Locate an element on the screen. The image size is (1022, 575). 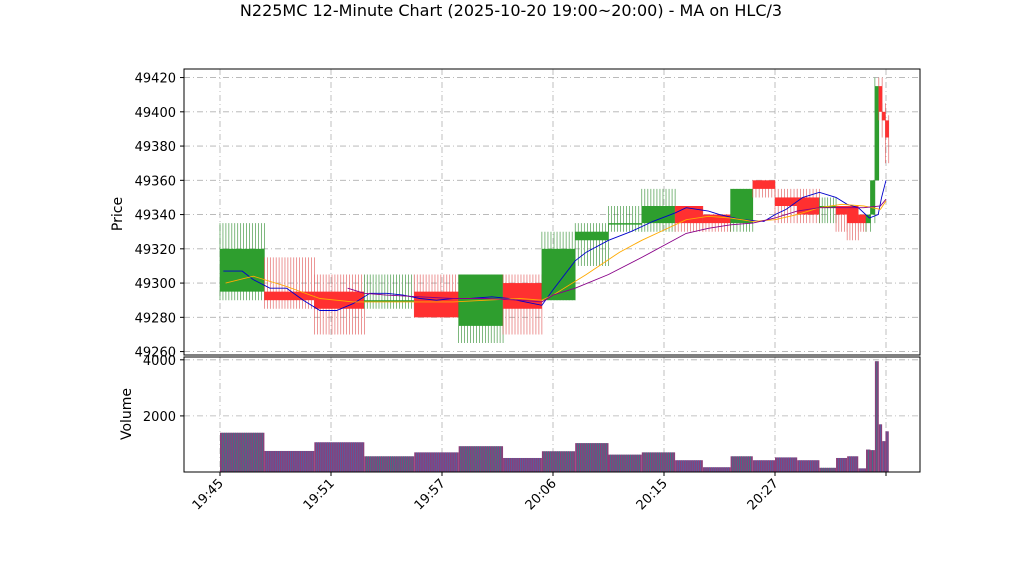
volume-tick-label: 4000 is located at coordinates (159, 361).